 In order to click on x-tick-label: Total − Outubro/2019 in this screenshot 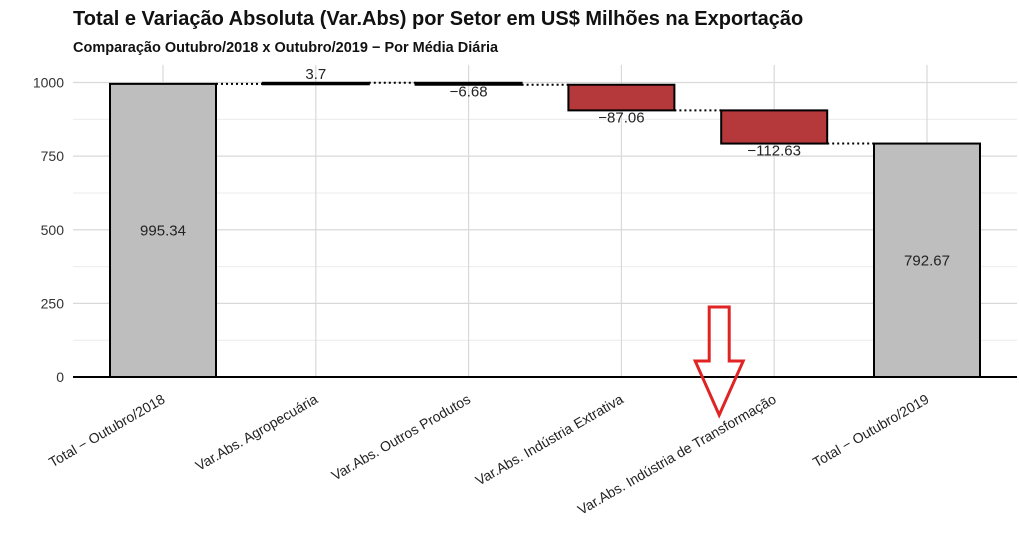, I will do `click(871, 431)`.